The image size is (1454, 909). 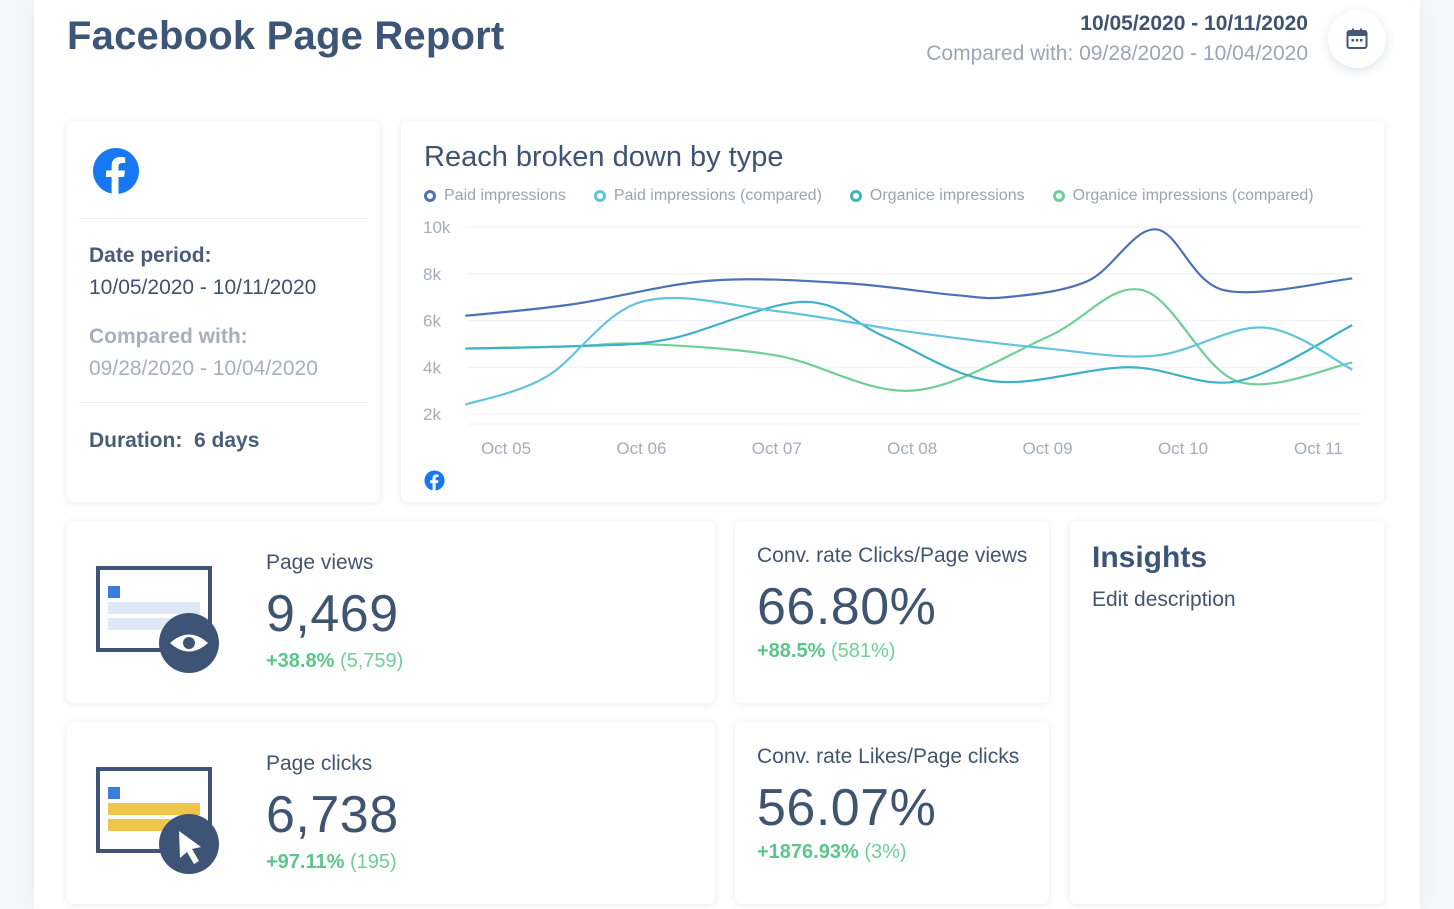 I want to click on page-views-card: Page views 9,469 +38.8% (5,759), so click(x=391, y=612).